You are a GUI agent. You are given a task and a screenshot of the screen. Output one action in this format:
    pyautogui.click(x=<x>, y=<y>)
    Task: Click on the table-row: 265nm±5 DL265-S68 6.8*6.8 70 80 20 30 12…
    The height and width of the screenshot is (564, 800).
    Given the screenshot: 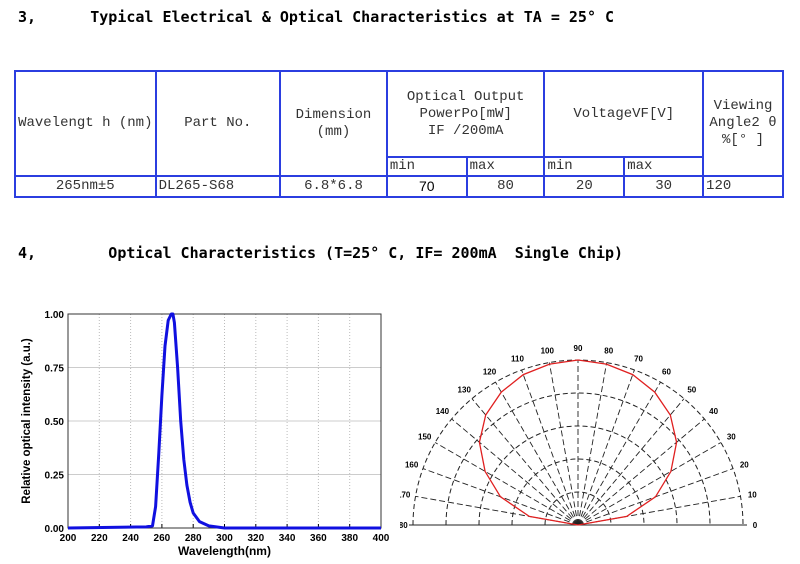 What is the action you would take?
    pyautogui.click(x=399, y=186)
    